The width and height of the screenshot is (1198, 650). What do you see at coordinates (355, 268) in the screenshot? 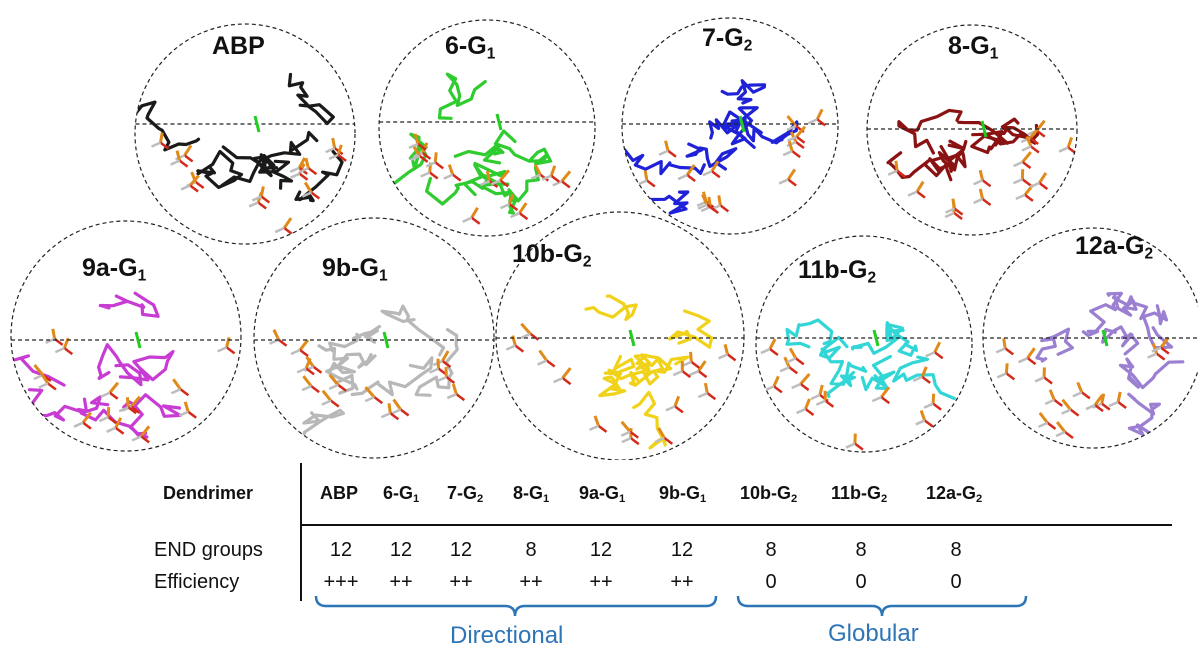
I see `label-9b-g1: 9b-G1` at bounding box center [355, 268].